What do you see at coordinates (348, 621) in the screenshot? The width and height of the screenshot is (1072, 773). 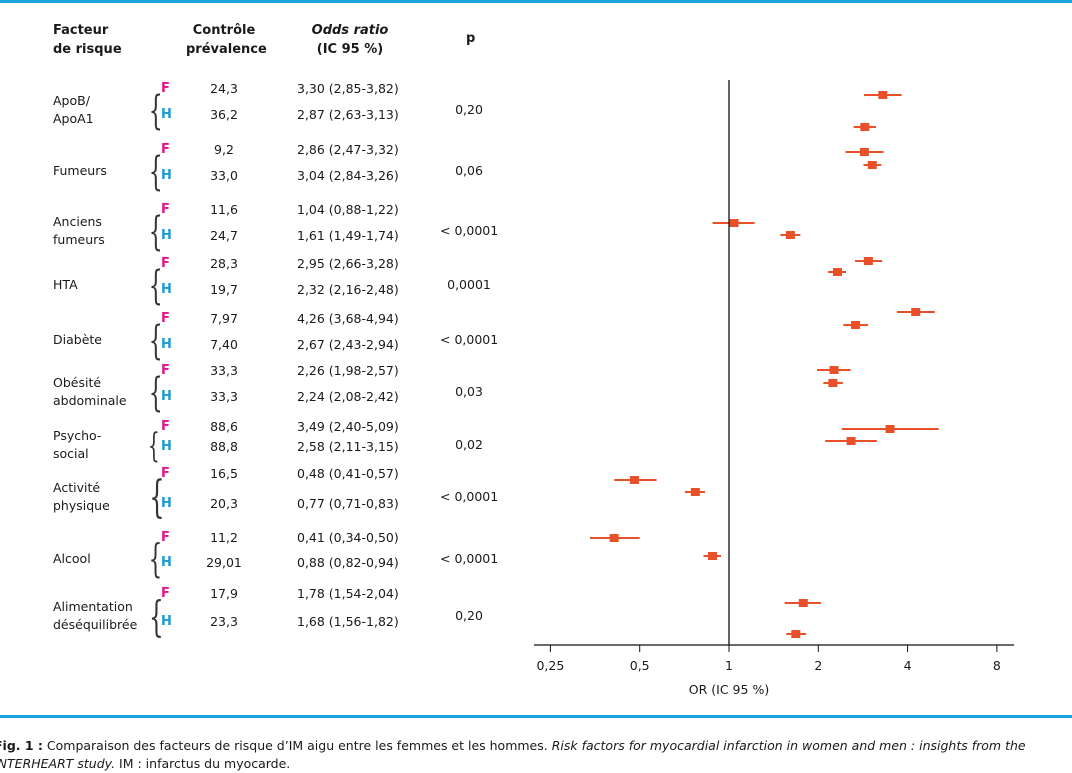 I see `odds-ratio-value: 1,68 (1,56-1,82)` at bounding box center [348, 621].